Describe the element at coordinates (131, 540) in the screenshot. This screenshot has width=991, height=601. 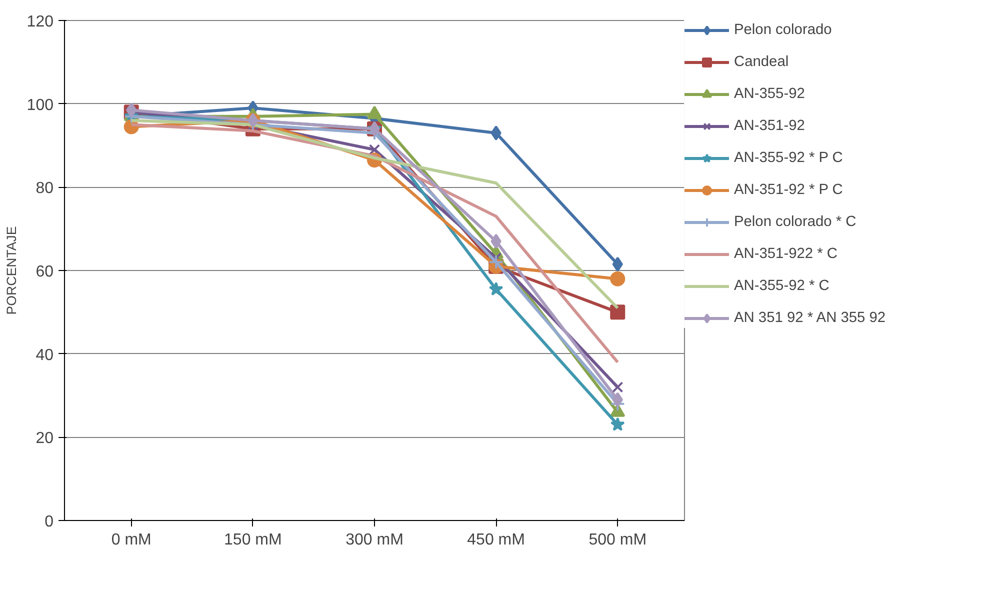
I see `x-tick-label: 0 mM` at that location.